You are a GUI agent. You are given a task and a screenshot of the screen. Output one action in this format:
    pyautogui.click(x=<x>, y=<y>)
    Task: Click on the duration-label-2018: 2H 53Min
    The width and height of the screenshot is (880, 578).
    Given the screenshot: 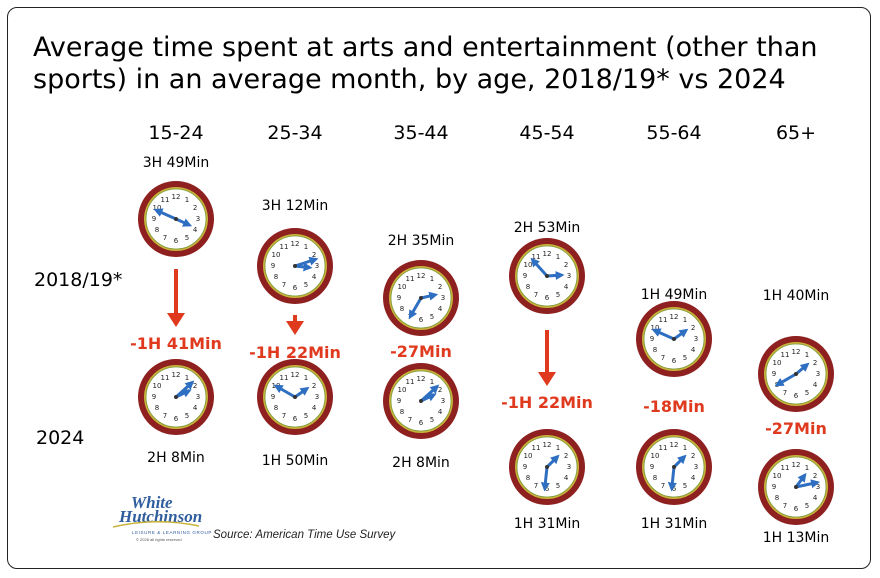 What is the action you would take?
    pyautogui.click(x=547, y=228)
    